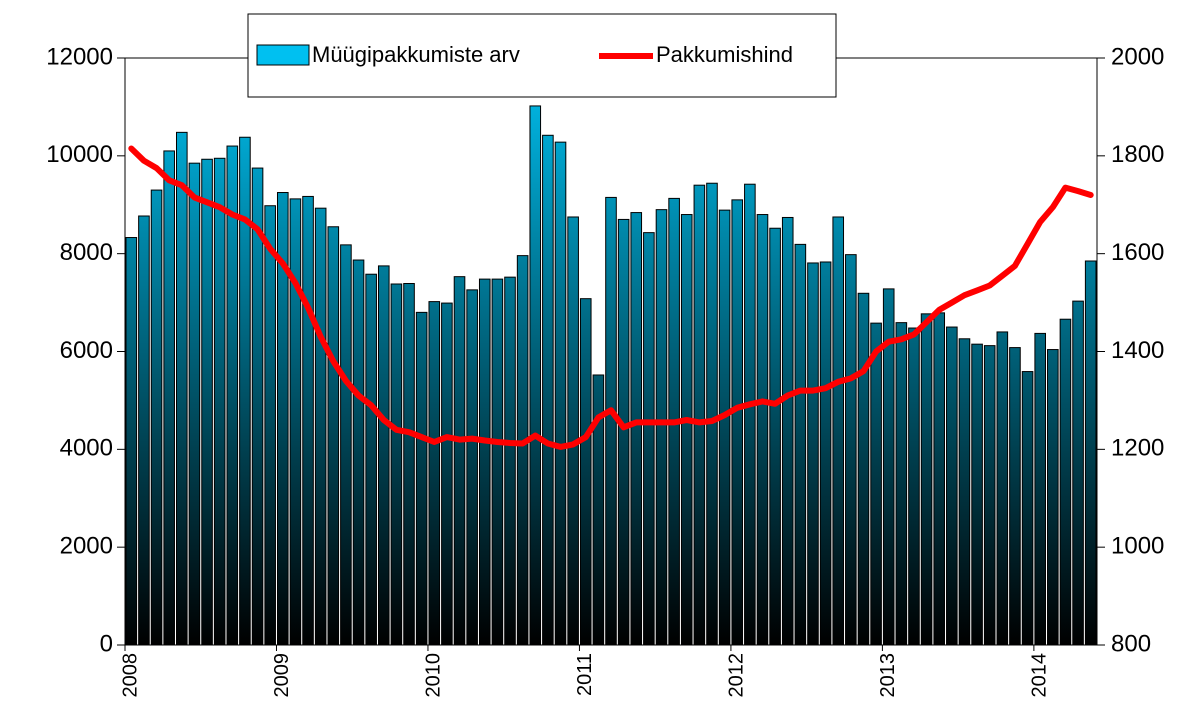 The height and width of the screenshot is (716, 1201). What do you see at coordinates (86, 252) in the screenshot?
I see `y-tick-label: 8000` at bounding box center [86, 252].